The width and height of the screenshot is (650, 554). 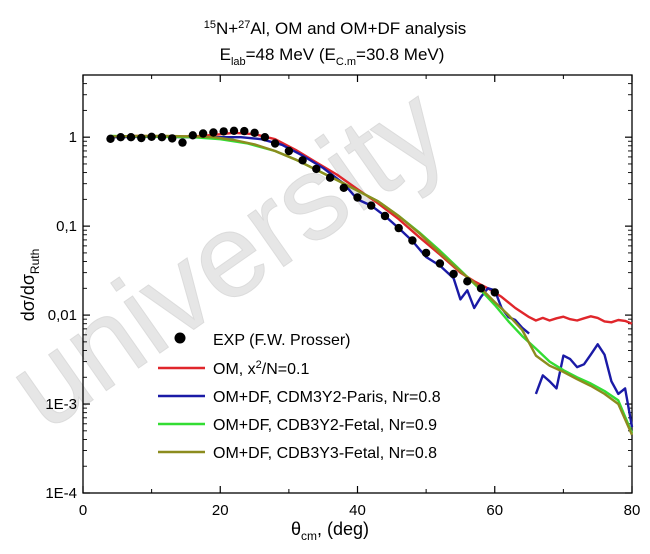 I want to click on legend-marker-exp, so click(x=180, y=338).